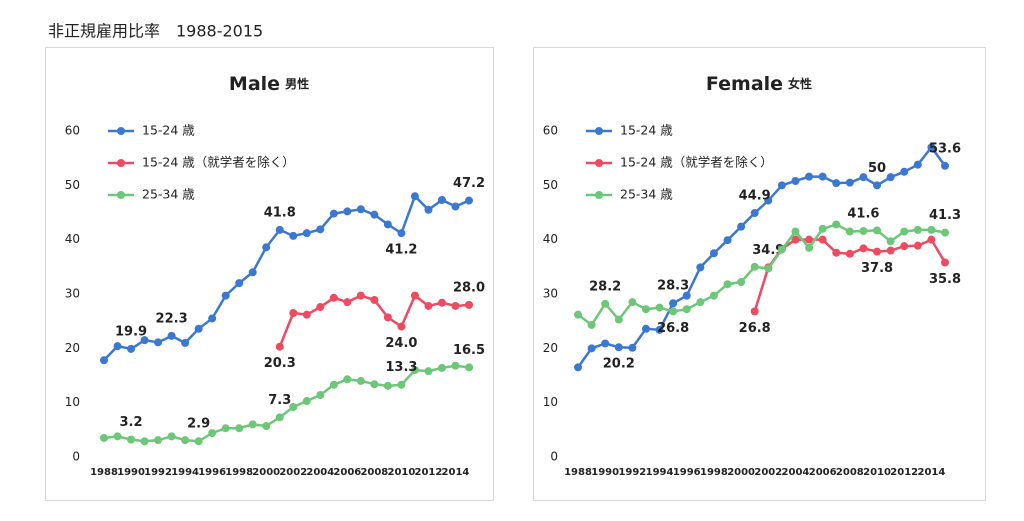 The height and width of the screenshot is (521, 1024). What do you see at coordinates (212, 472) in the screenshot?
I see `x-tick-label: 1996` at bounding box center [212, 472].